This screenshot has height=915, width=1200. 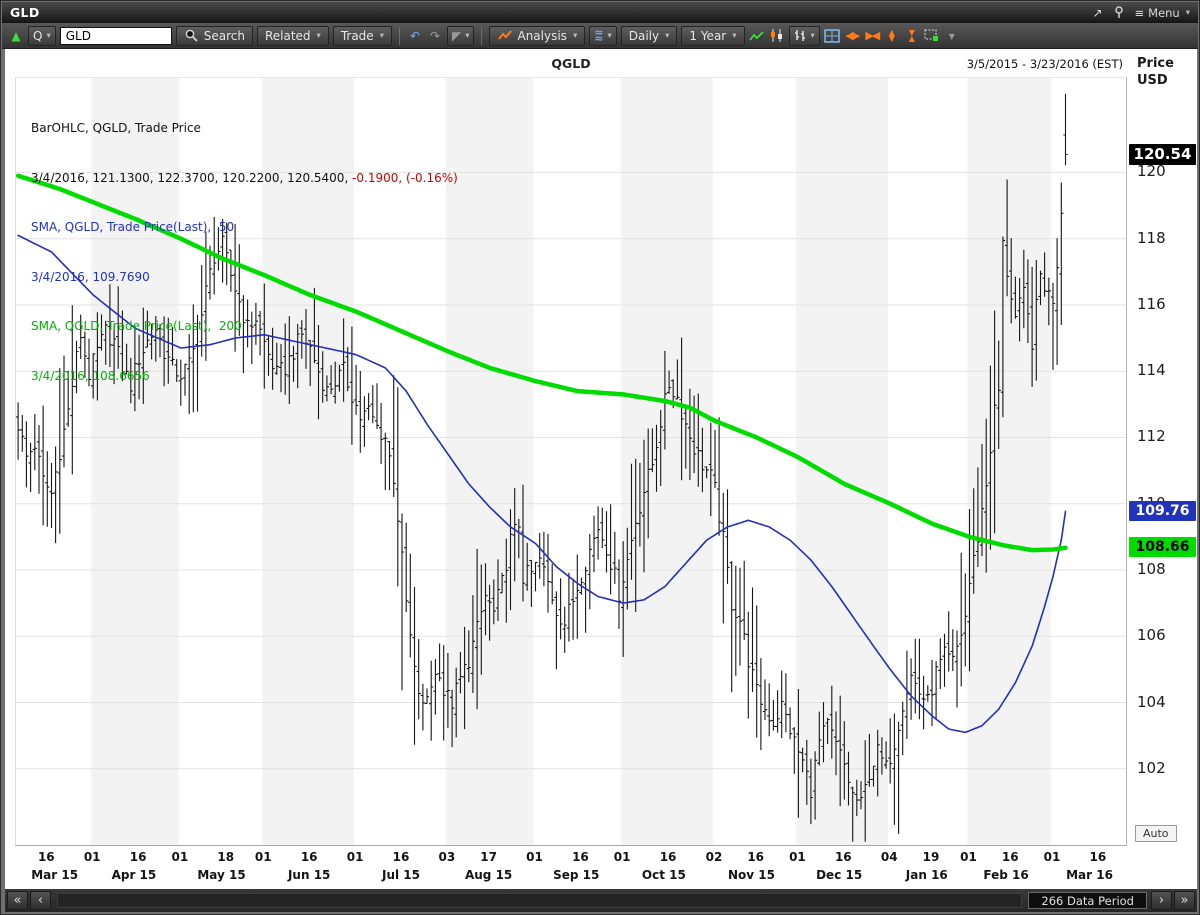 What do you see at coordinates (911, 35) in the screenshot?
I see `compress-time-icon: ▼ ▲` at bounding box center [911, 35].